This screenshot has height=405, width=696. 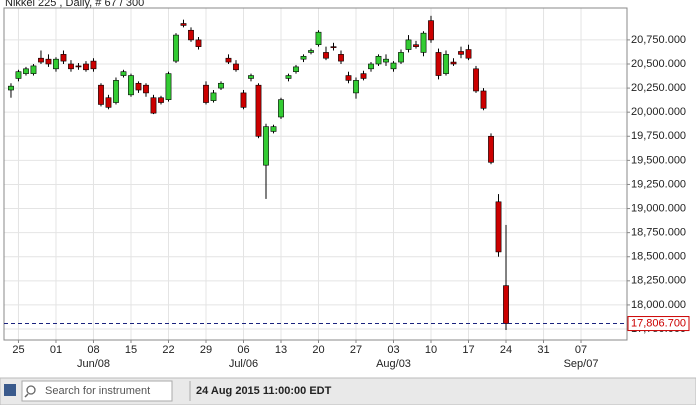 I want to click on search-box, so click(x=97, y=391).